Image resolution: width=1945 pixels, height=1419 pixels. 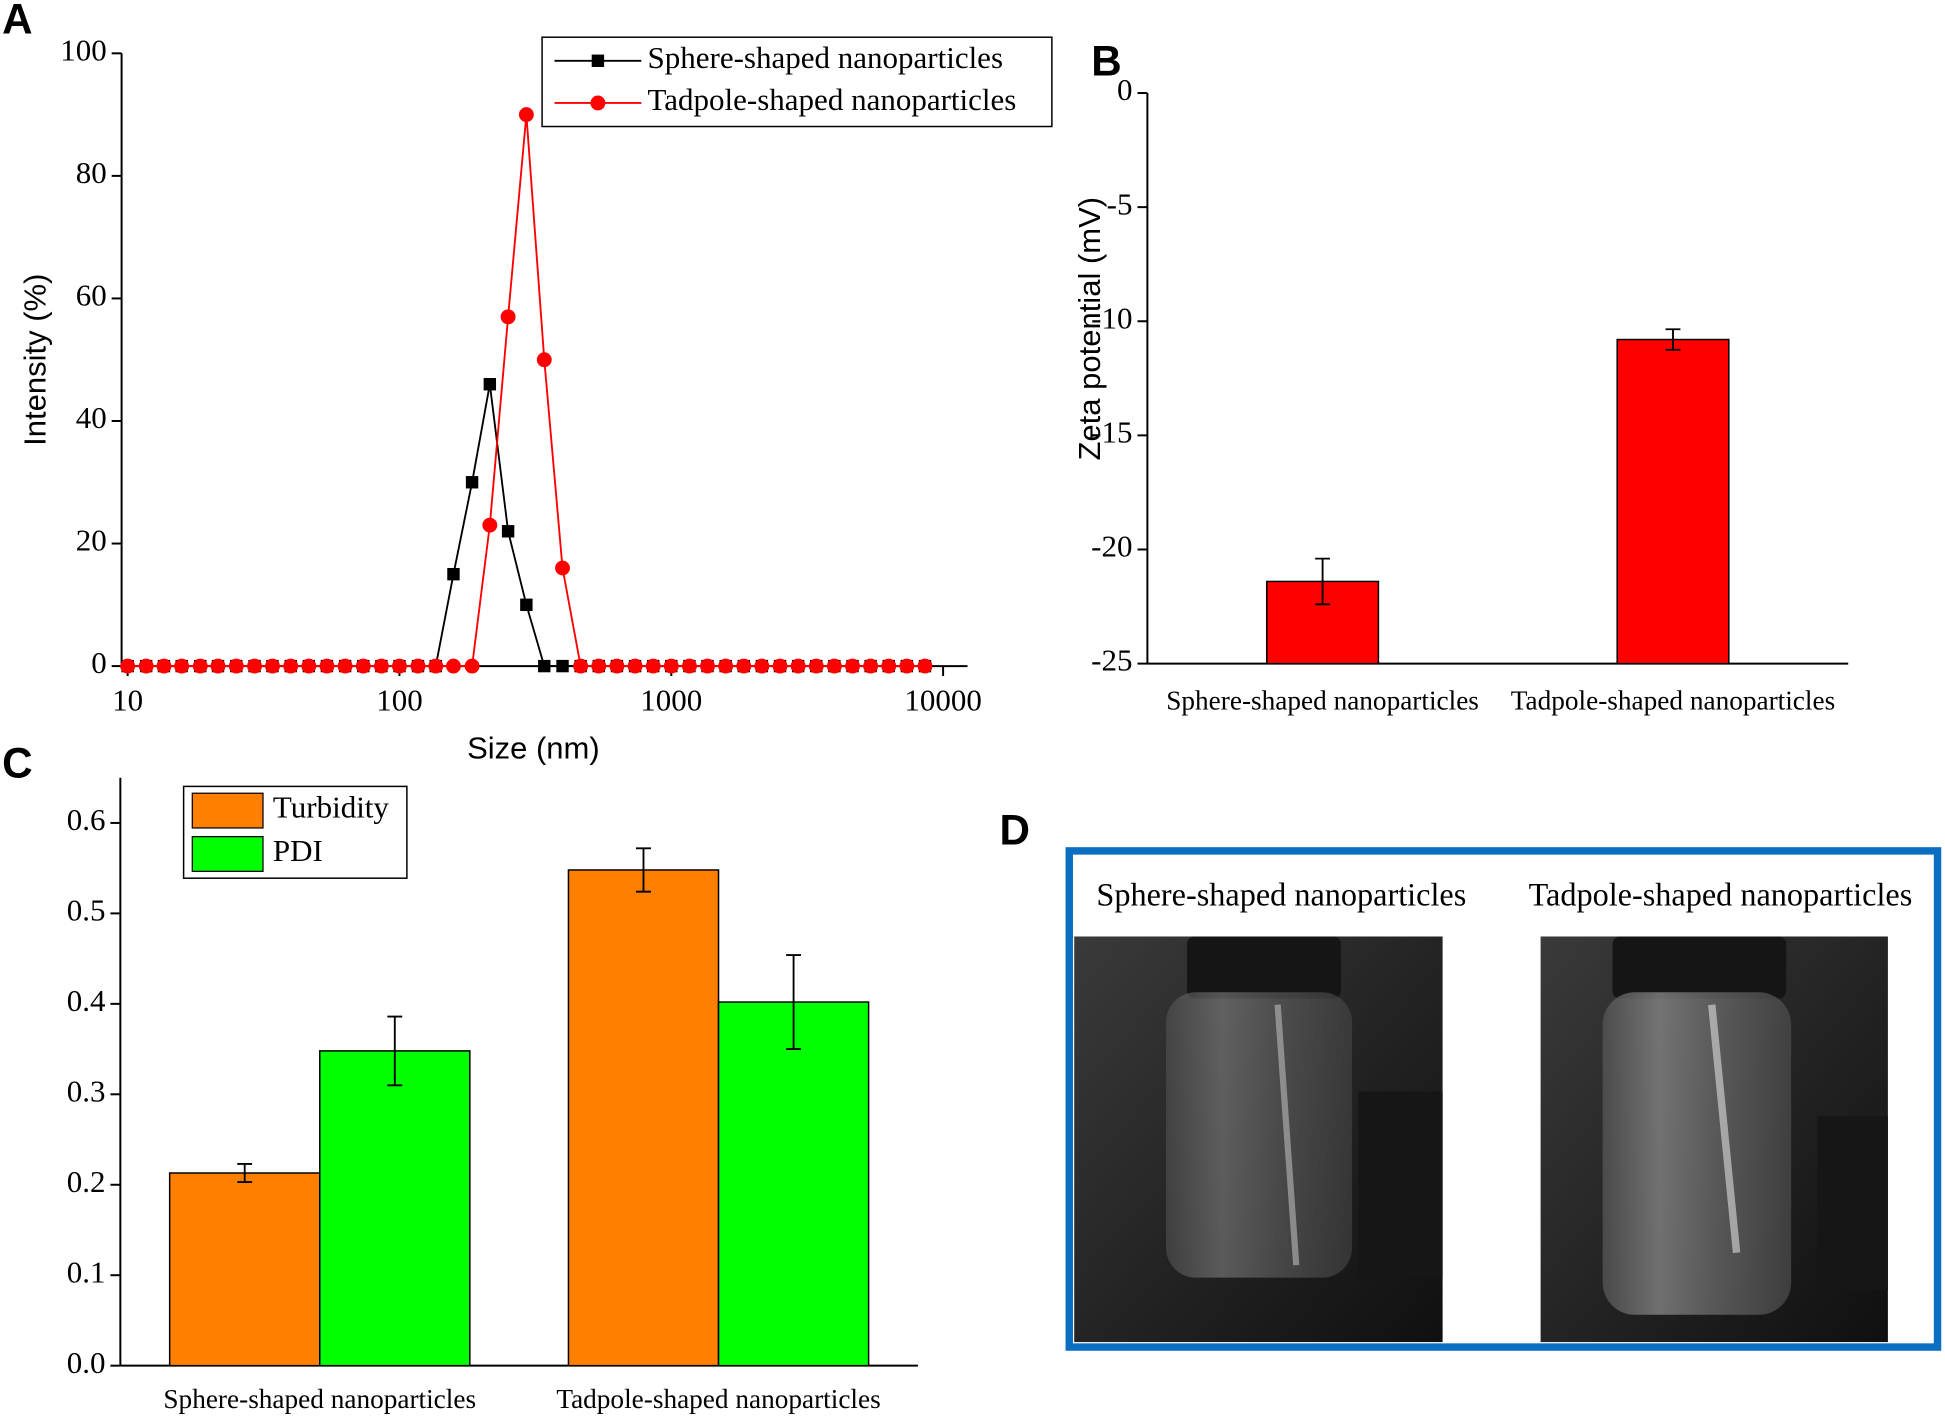 I want to click on photo-caption: Tadpole-shaped nanoparticles, so click(x=1721, y=894).